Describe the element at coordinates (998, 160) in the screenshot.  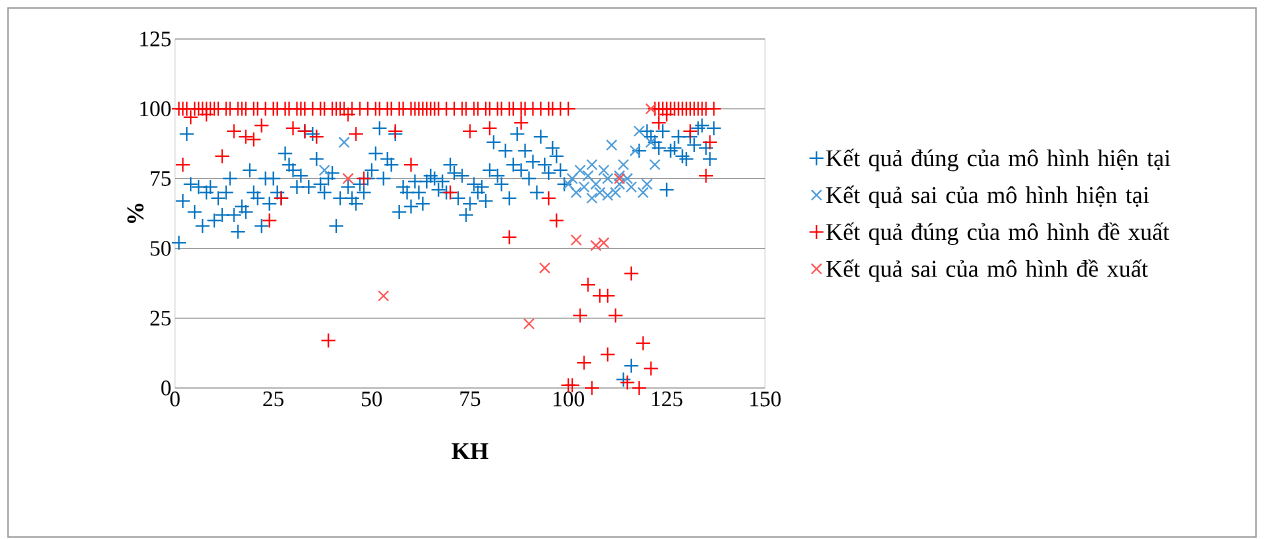
I see `legend-label: Kết quả đúng của mô hình hiện tại` at that location.